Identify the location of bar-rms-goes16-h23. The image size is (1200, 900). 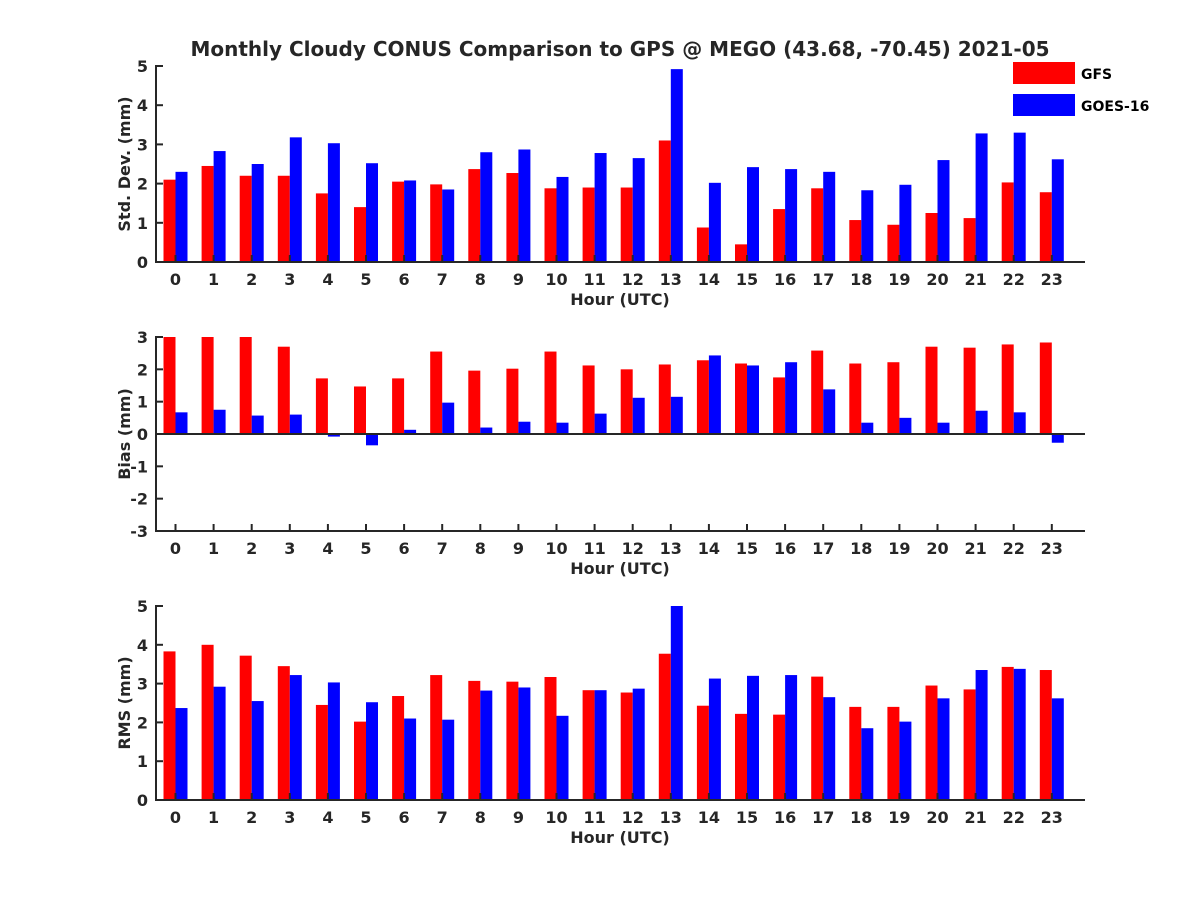
(1057, 749).